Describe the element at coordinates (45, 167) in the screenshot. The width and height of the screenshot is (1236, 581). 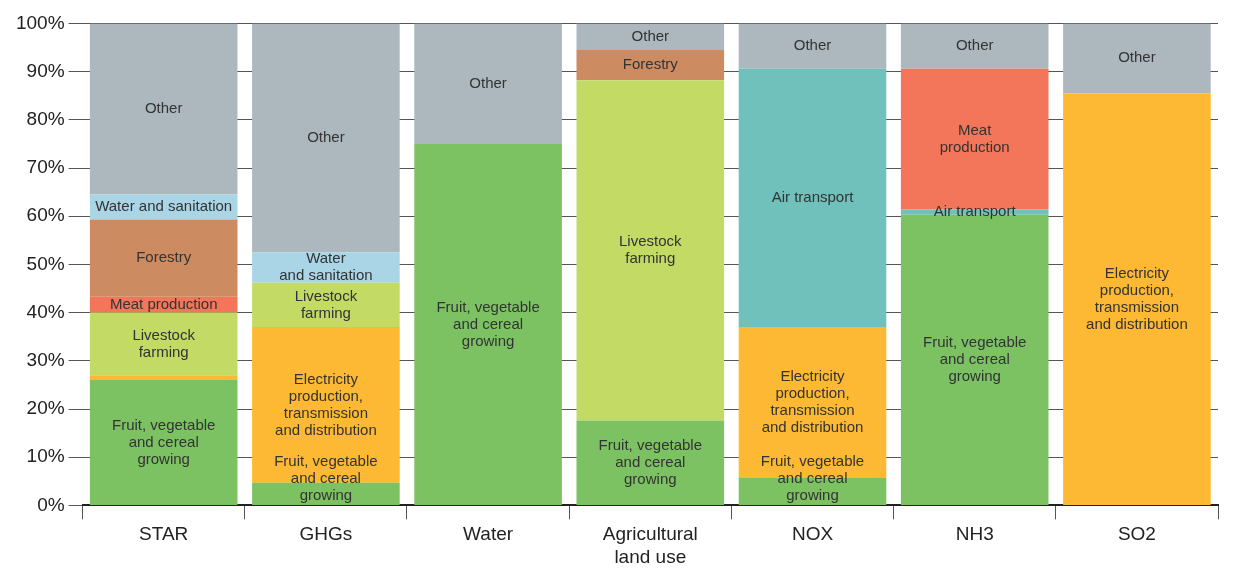
I see `y-tick-label: 70%` at that location.